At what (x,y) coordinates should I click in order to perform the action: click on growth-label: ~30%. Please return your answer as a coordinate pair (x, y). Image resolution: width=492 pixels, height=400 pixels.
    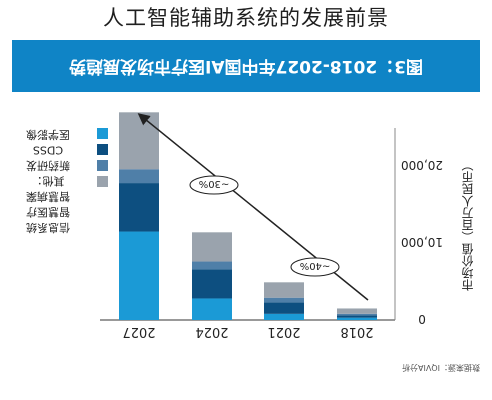
    Looking at the image, I should click on (214, 183).